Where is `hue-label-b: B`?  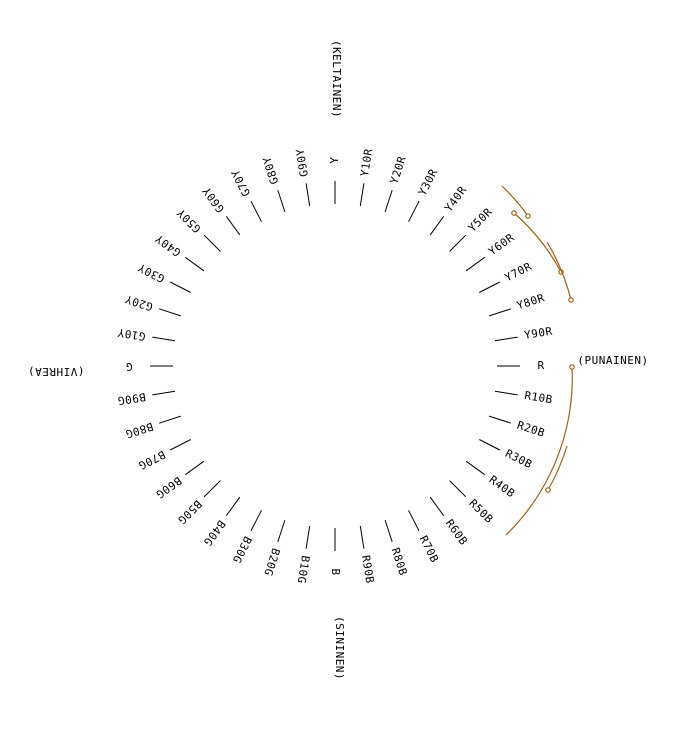
hue-label-b: B is located at coordinates (335, 571).